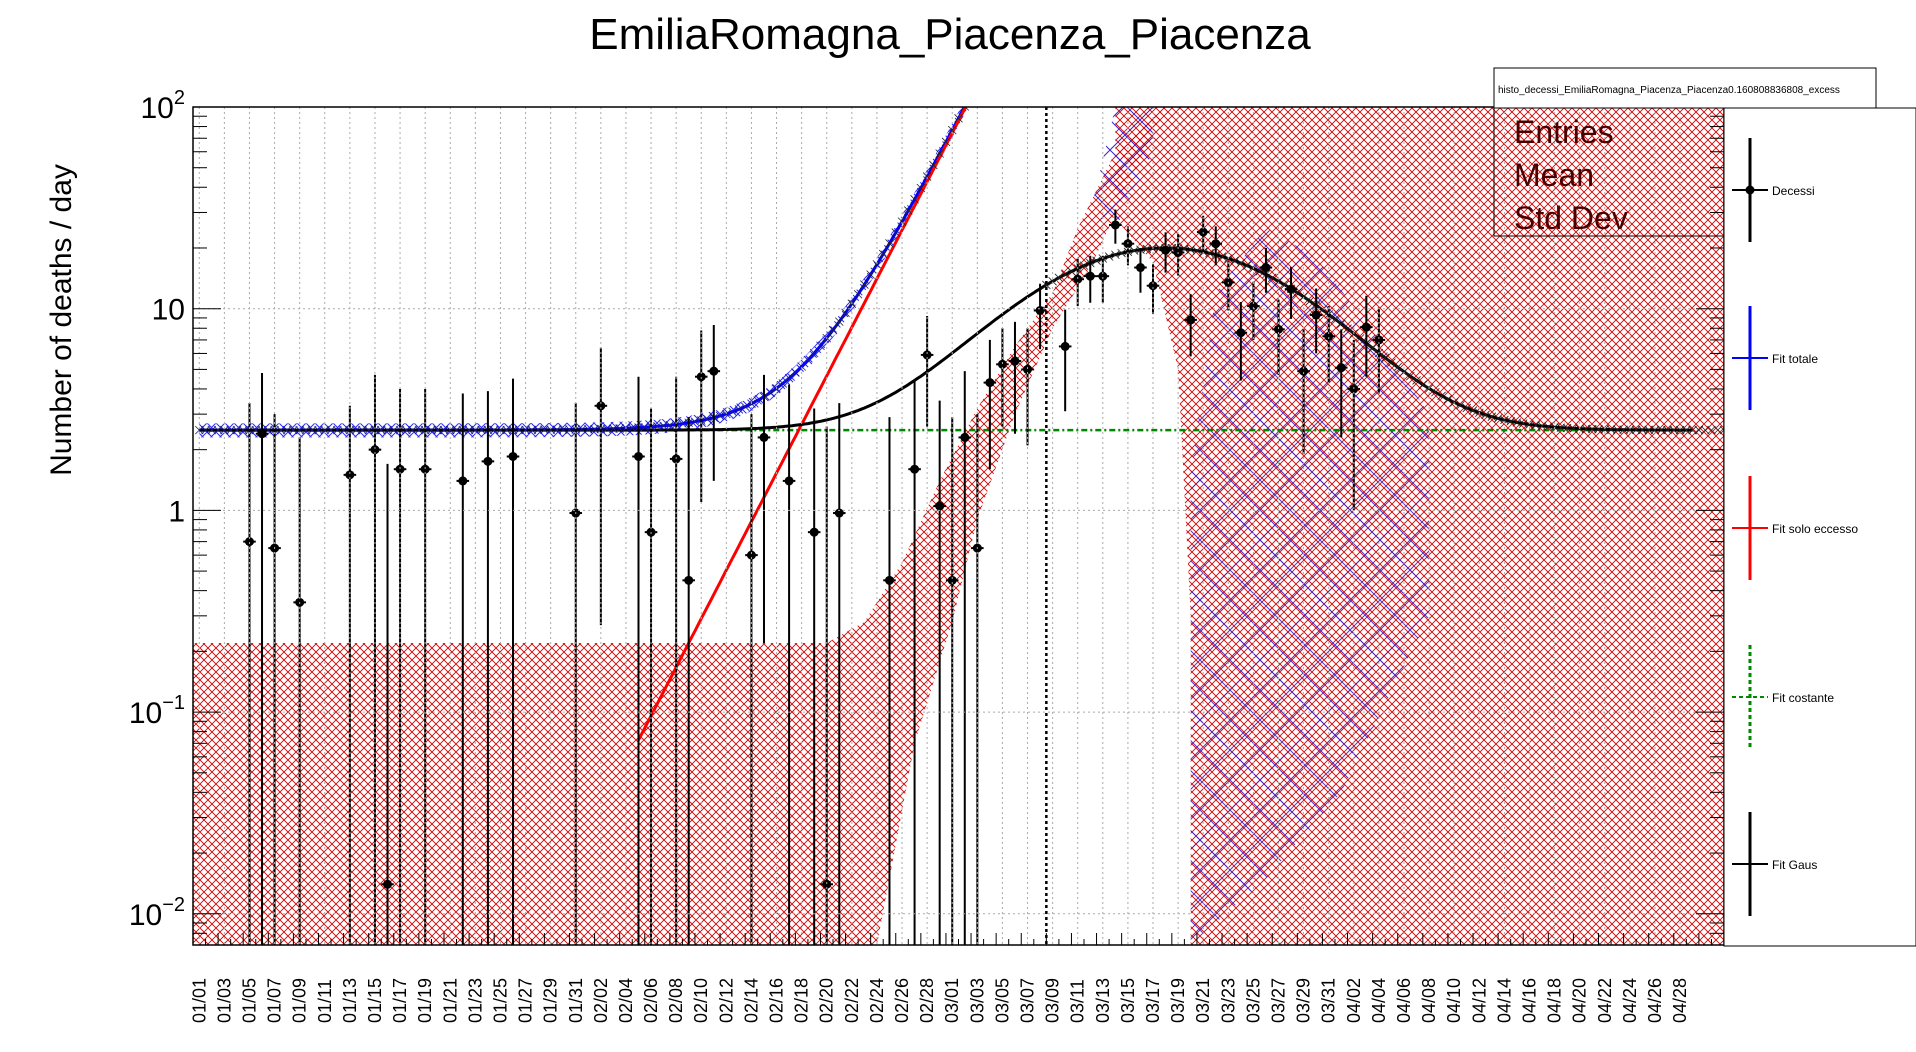 The width and height of the screenshot is (1916, 1052). Describe the element at coordinates (1028, 1000) in the screenshot. I see `x-tick-label: 03/07` at that location.